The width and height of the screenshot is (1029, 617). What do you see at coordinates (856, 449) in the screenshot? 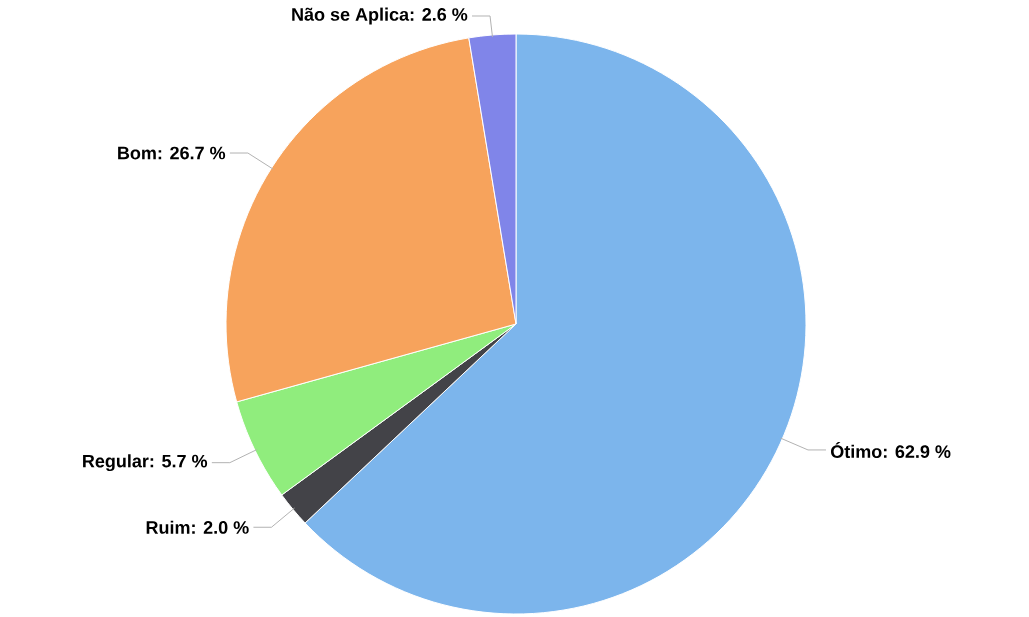
I see `slice-label: Ótimo` at bounding box center [856, 449].